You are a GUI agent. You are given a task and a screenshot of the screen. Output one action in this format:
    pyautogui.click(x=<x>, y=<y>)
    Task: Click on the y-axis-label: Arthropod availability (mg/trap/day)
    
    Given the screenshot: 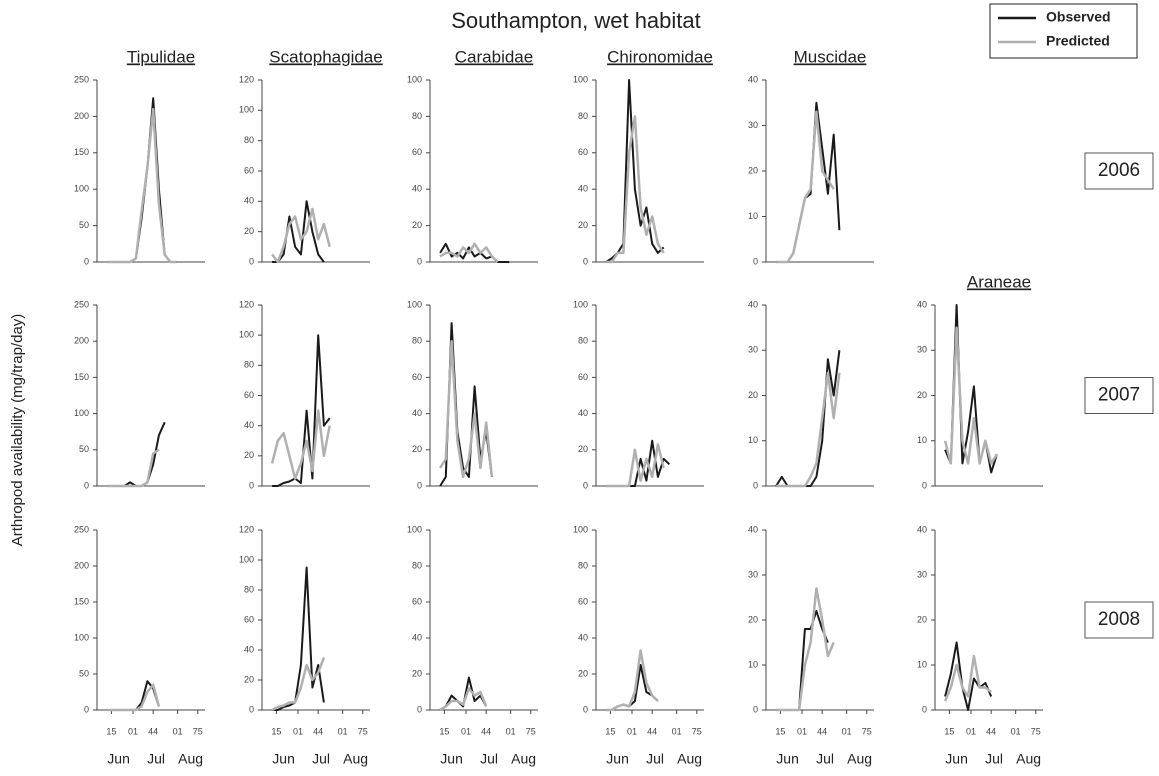 What is the action you would take?
    pyautogui.click(x=17, y=430)
    